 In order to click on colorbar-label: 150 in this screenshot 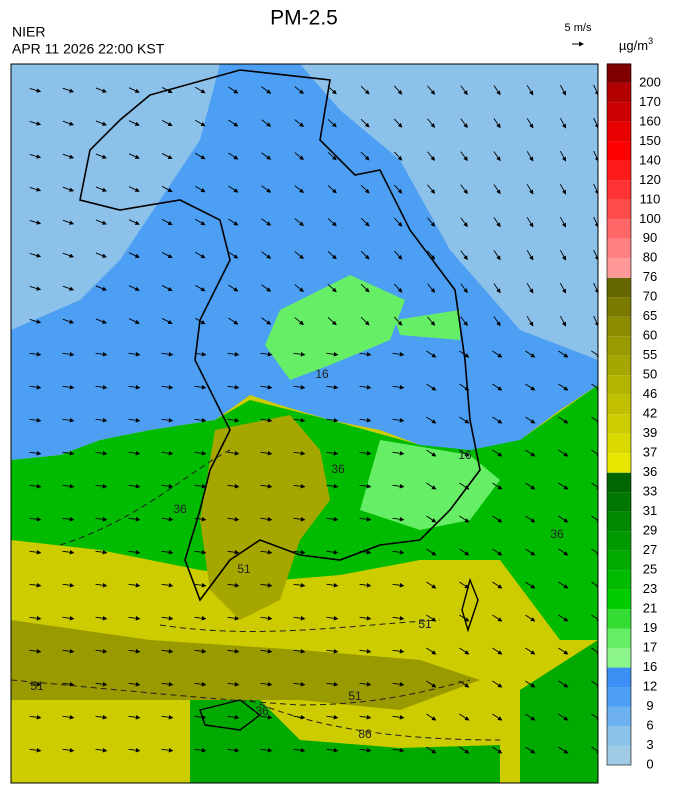, I will do `click(650, 140)`.